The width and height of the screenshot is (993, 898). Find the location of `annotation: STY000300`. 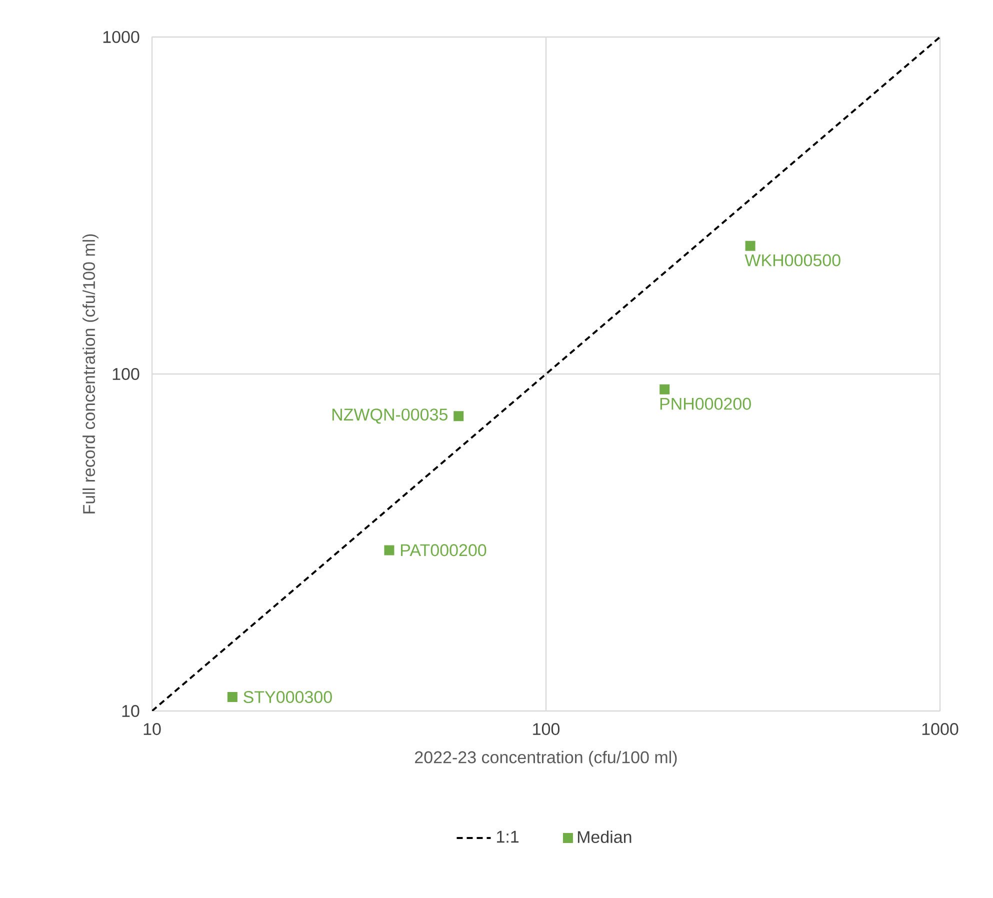

annotation: STY000300 is located at coordinates (288, 697).